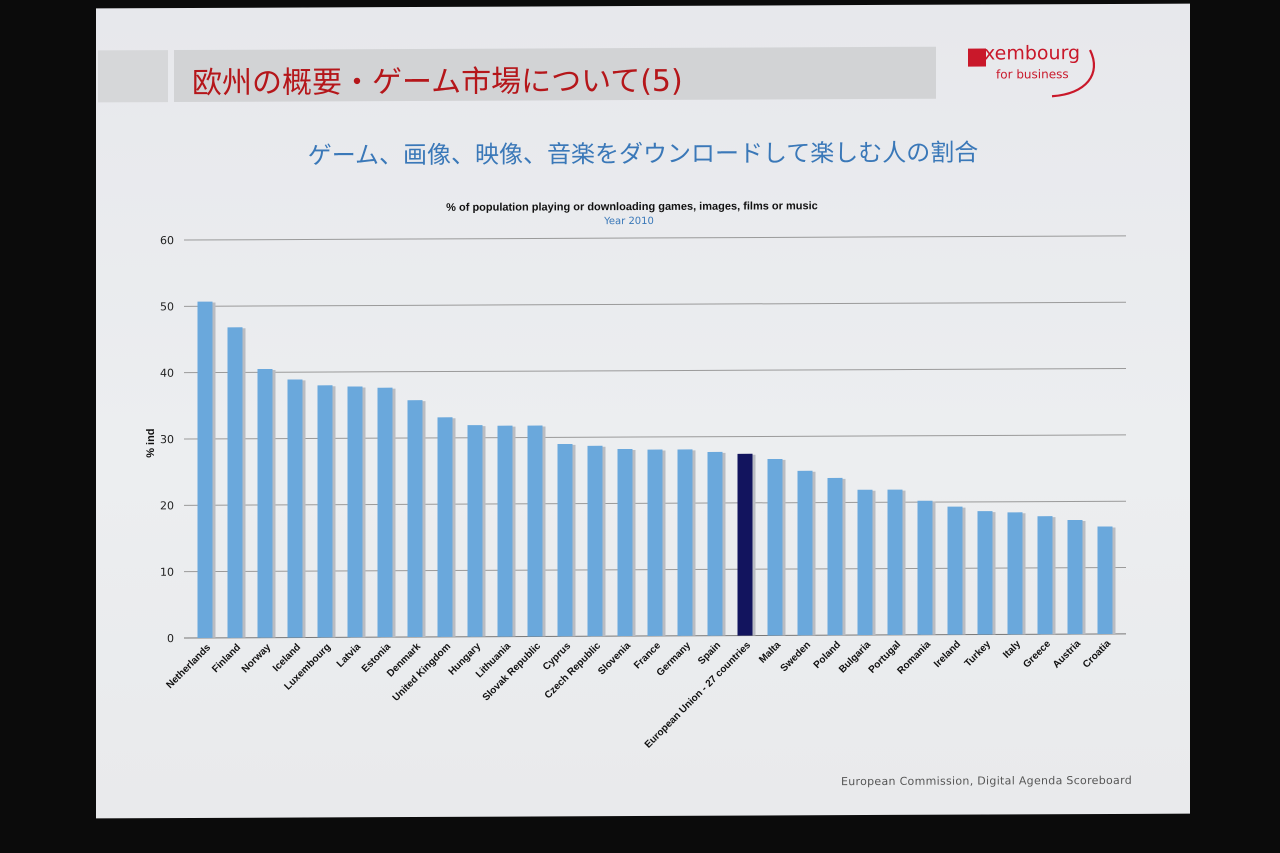  Describe the element at coordinates (1073, 73) in the screenshot. I see `logo-swoosh-icon` at that location.